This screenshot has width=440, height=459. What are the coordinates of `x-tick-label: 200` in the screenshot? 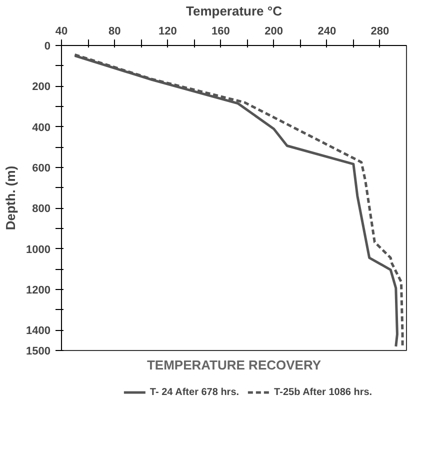 It's located at (273, 32).